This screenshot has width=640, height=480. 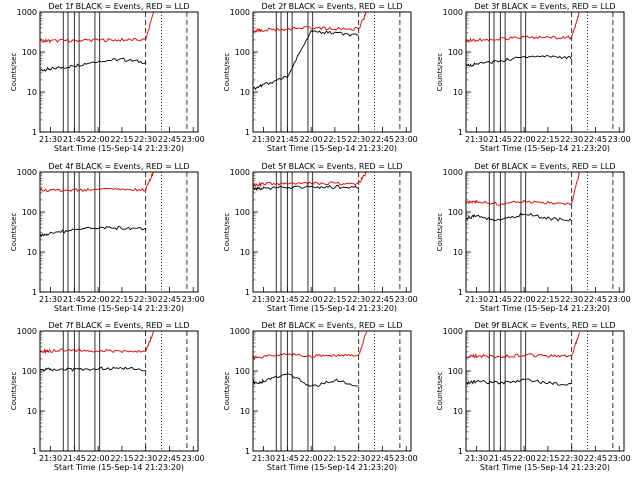 What do you see at coordinates (118, 6) in the screenshot?
I see `panel-title: Det 1f BLACK = Events, RED = LLD` at bounding box center [118, 6].